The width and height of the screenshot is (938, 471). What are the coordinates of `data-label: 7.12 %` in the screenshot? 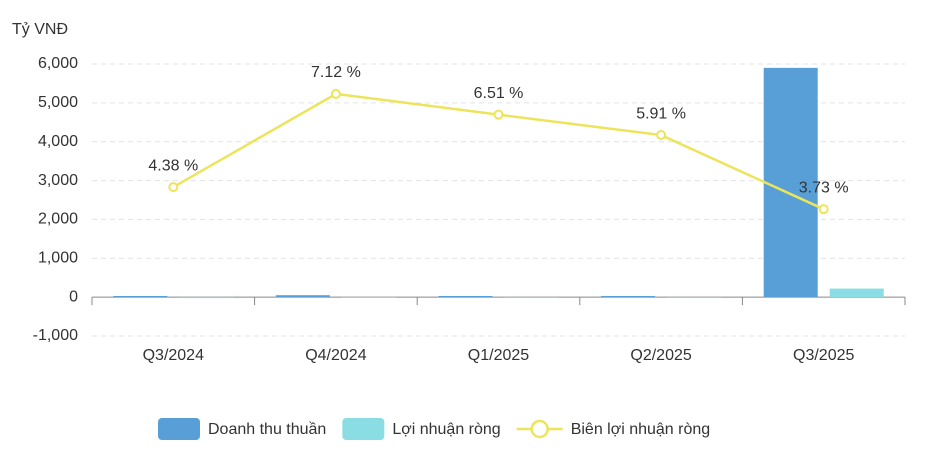 It's located at (336, 72).